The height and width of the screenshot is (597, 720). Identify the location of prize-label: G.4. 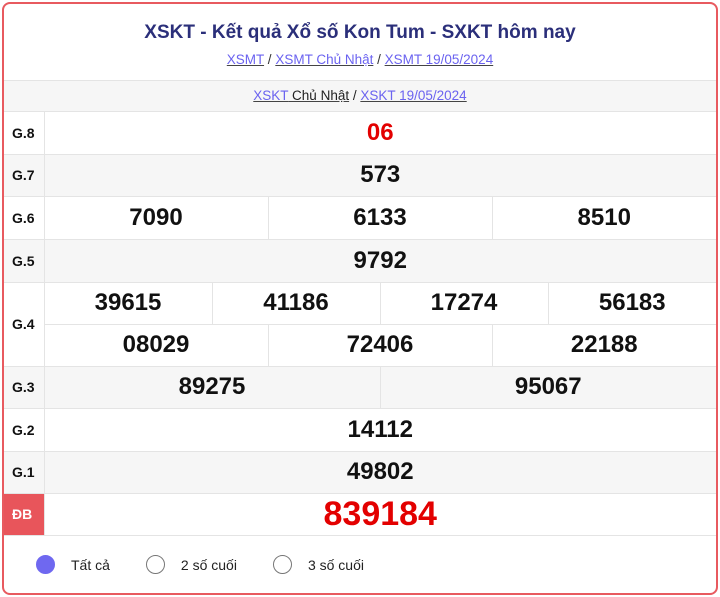
(24, 324).